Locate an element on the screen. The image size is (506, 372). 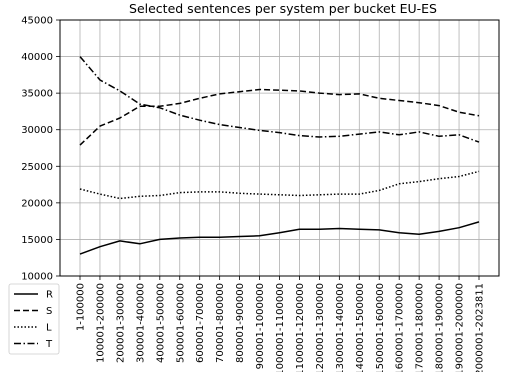
x-tick-label: 1800001-1900000 is located at coordinates (440, 327).